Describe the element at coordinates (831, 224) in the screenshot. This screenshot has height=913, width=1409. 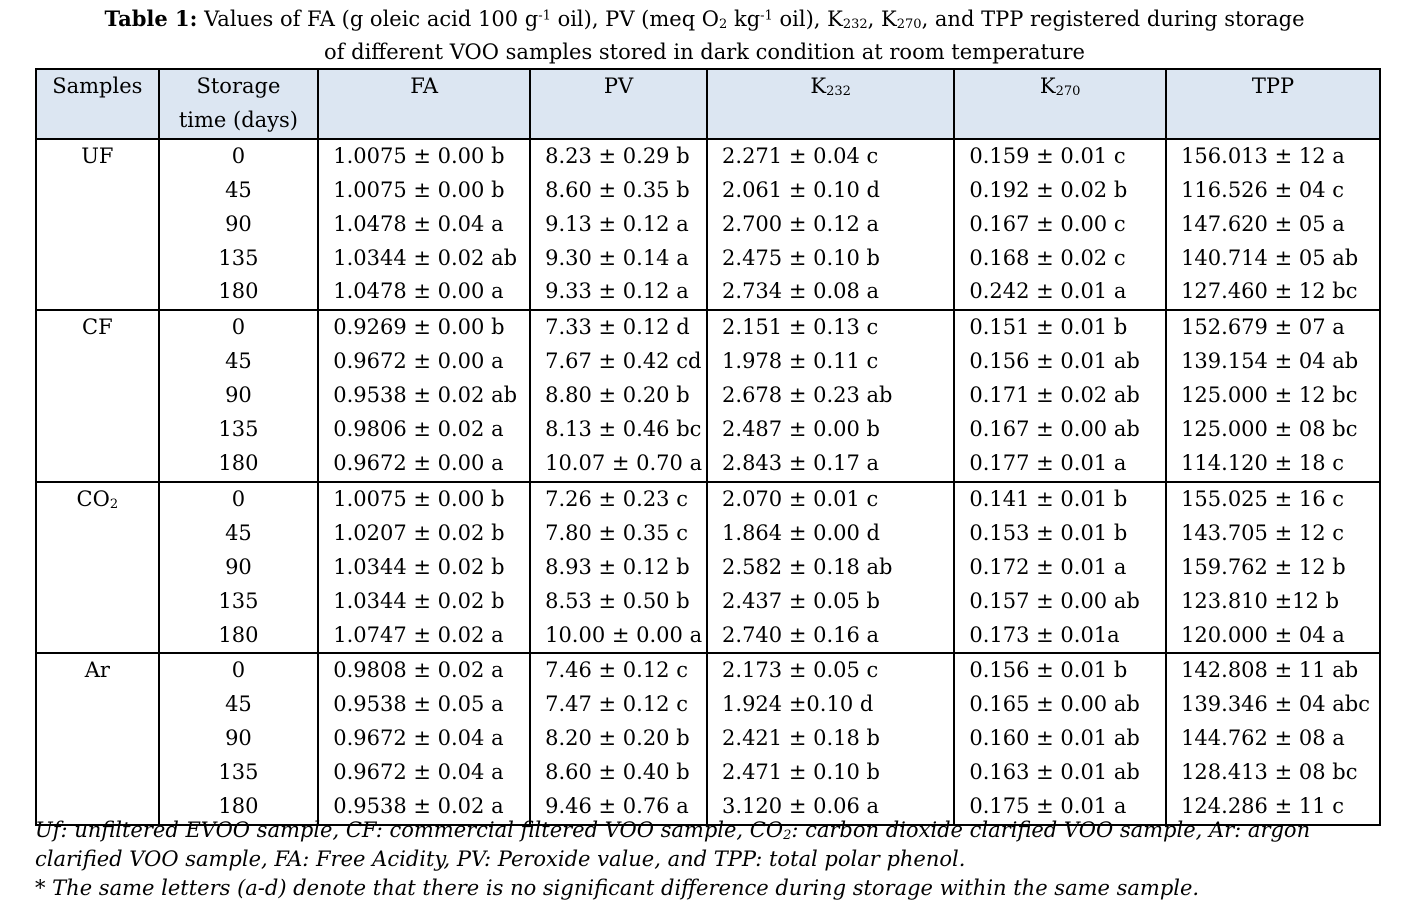
I see `k232-cell: 2.700 ± 0.12 a` at that location.